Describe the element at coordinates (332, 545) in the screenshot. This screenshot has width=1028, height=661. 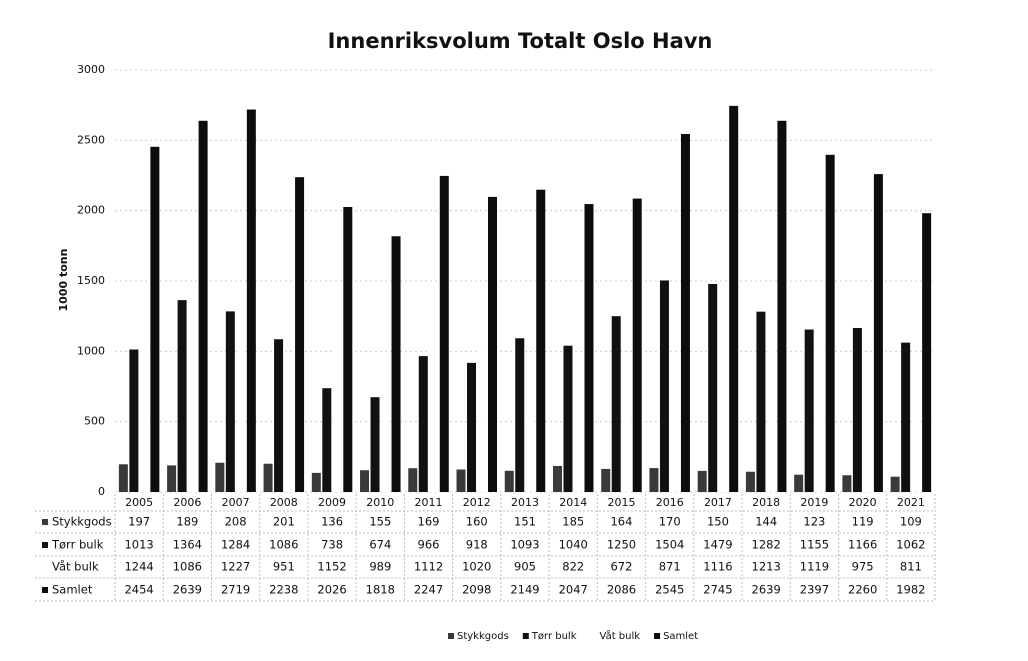
I see `table-cell: 738` at that location.